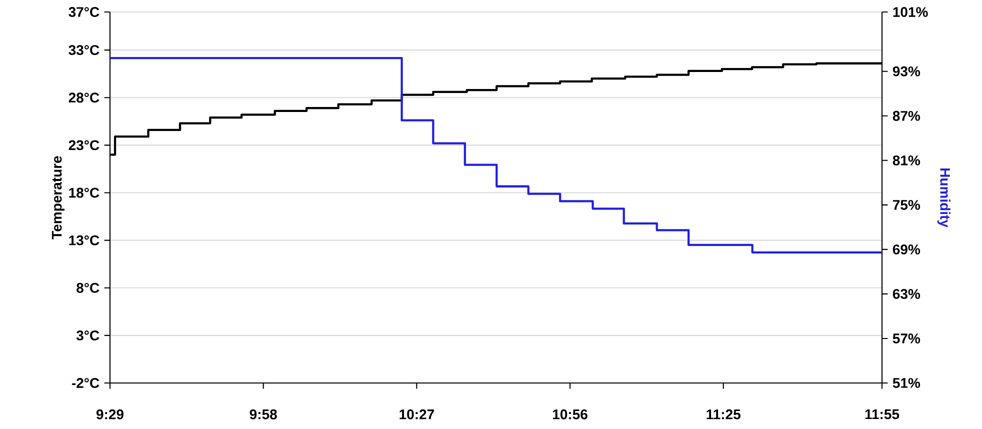 This screenshot has height=429, width=982. Describe the element at coordinates (723, 414) in the screenshot. I see `x-tick-label: 11:25` at that location.